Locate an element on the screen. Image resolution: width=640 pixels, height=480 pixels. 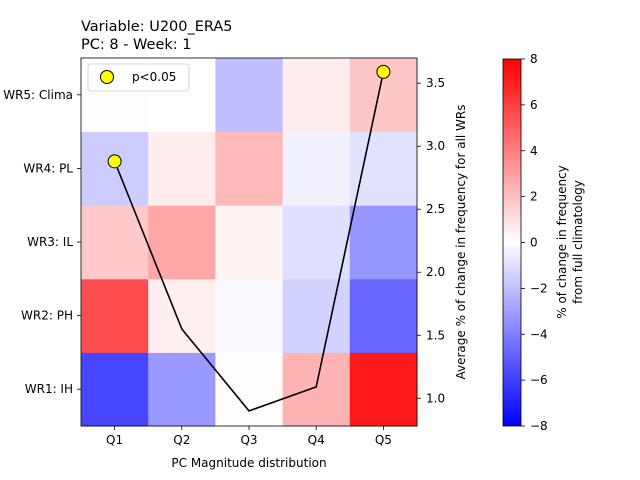
secondary-y-tick-label: 3.5 is located at coordinates (435, 83).